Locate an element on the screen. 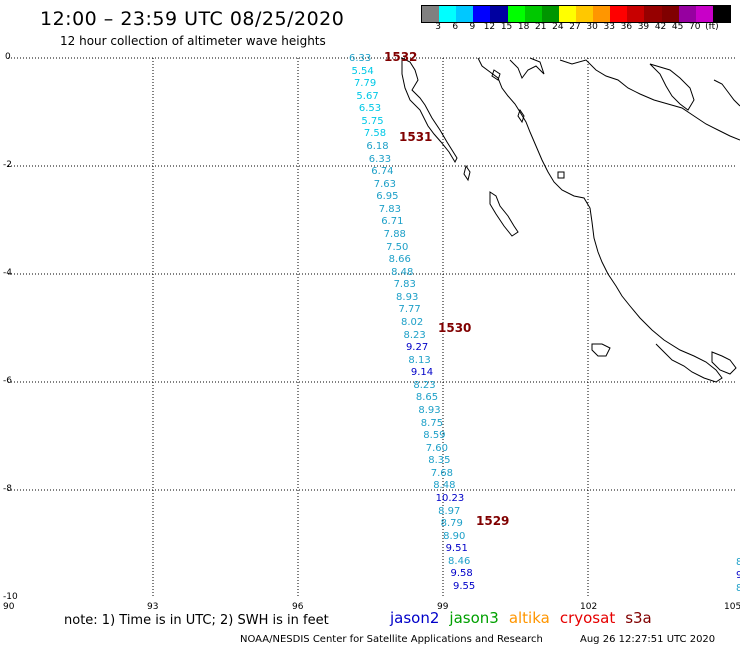  wave-height-value: 7.60 is located at coordinates (437, 448).